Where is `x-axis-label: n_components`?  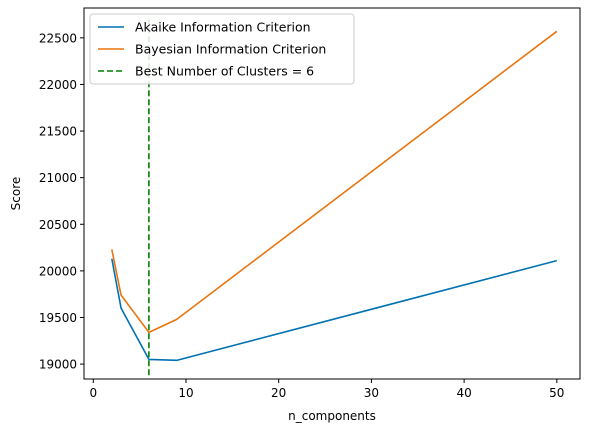
x-axis-label: n_components is located at coordinates (332, 416).